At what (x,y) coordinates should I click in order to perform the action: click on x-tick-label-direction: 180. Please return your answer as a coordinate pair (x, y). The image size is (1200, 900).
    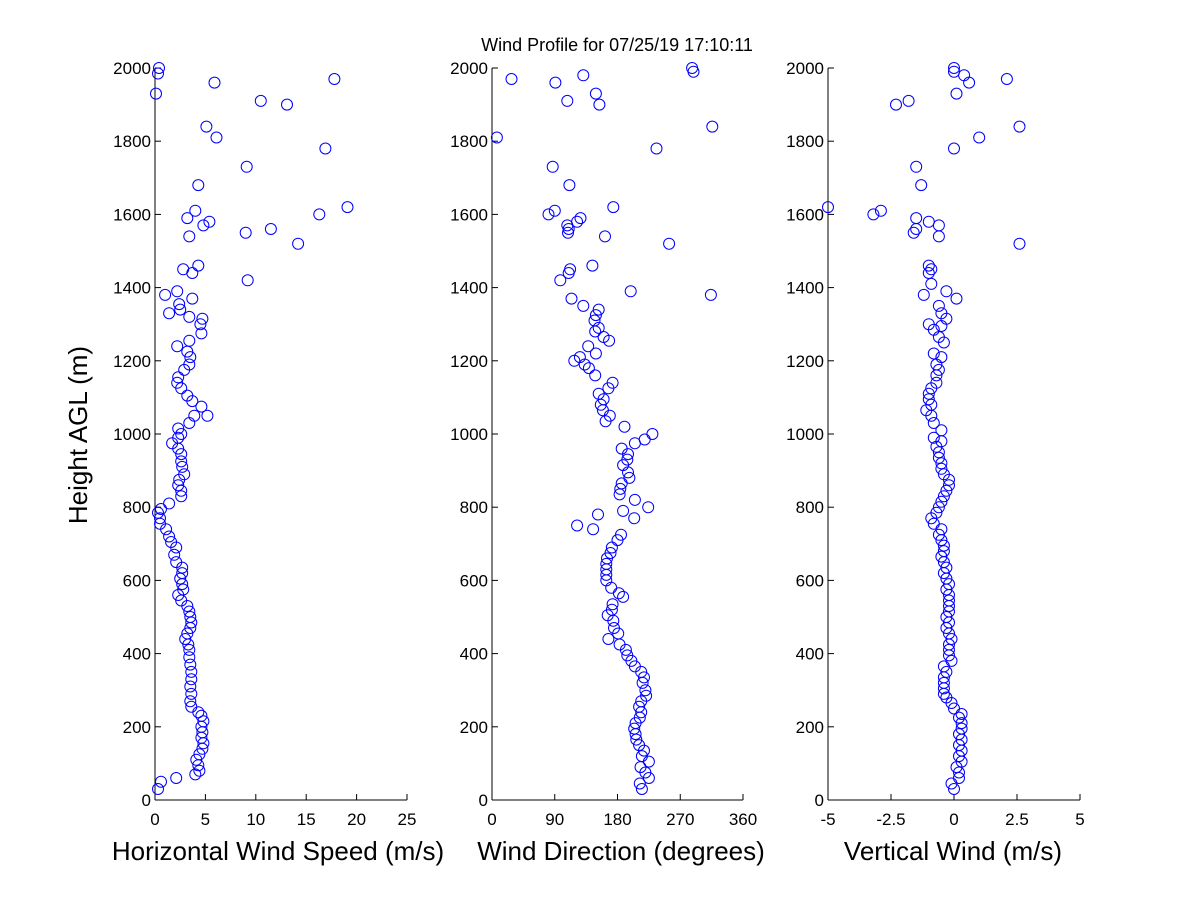
    Looking at the image, I should click on (617, 819).